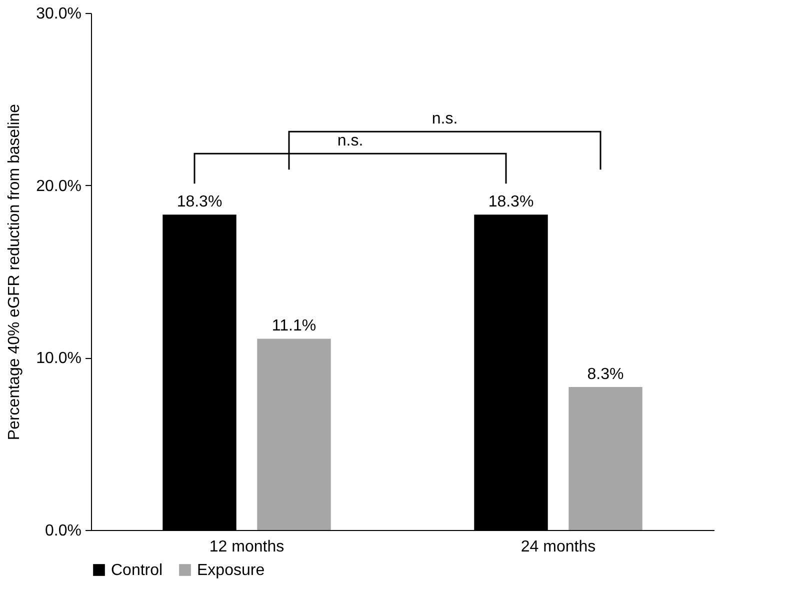  What do you see at coordinates (294, 326) in the screenshot?
I see `data-label: 11.1%` at bounding box center [294, 326].